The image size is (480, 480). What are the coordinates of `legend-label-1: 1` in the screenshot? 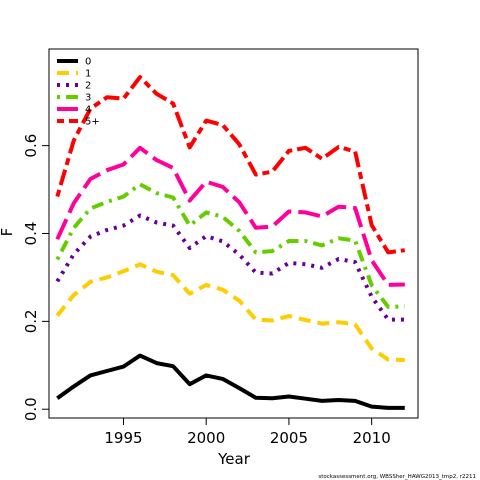 It's located at (88, 74).